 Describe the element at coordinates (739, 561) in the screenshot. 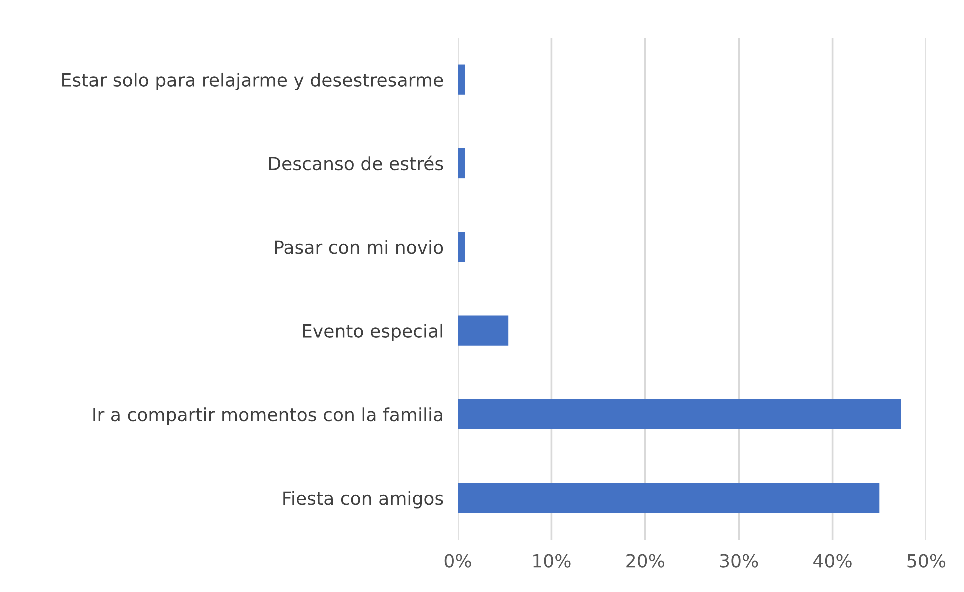

I see `x-tick-label: 30%` at that location.